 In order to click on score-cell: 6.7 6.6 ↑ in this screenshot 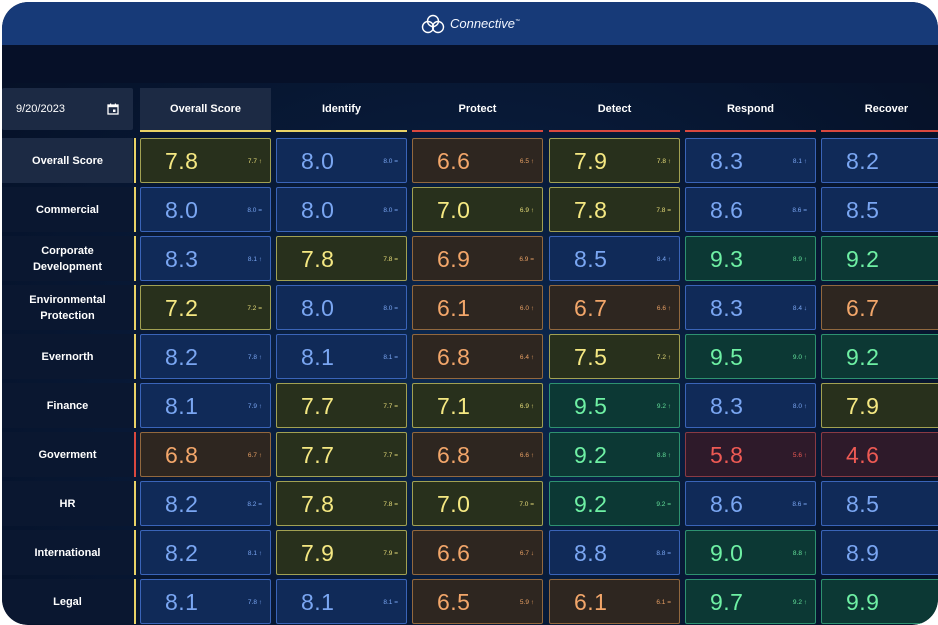, I will do `click(614, 307)`.